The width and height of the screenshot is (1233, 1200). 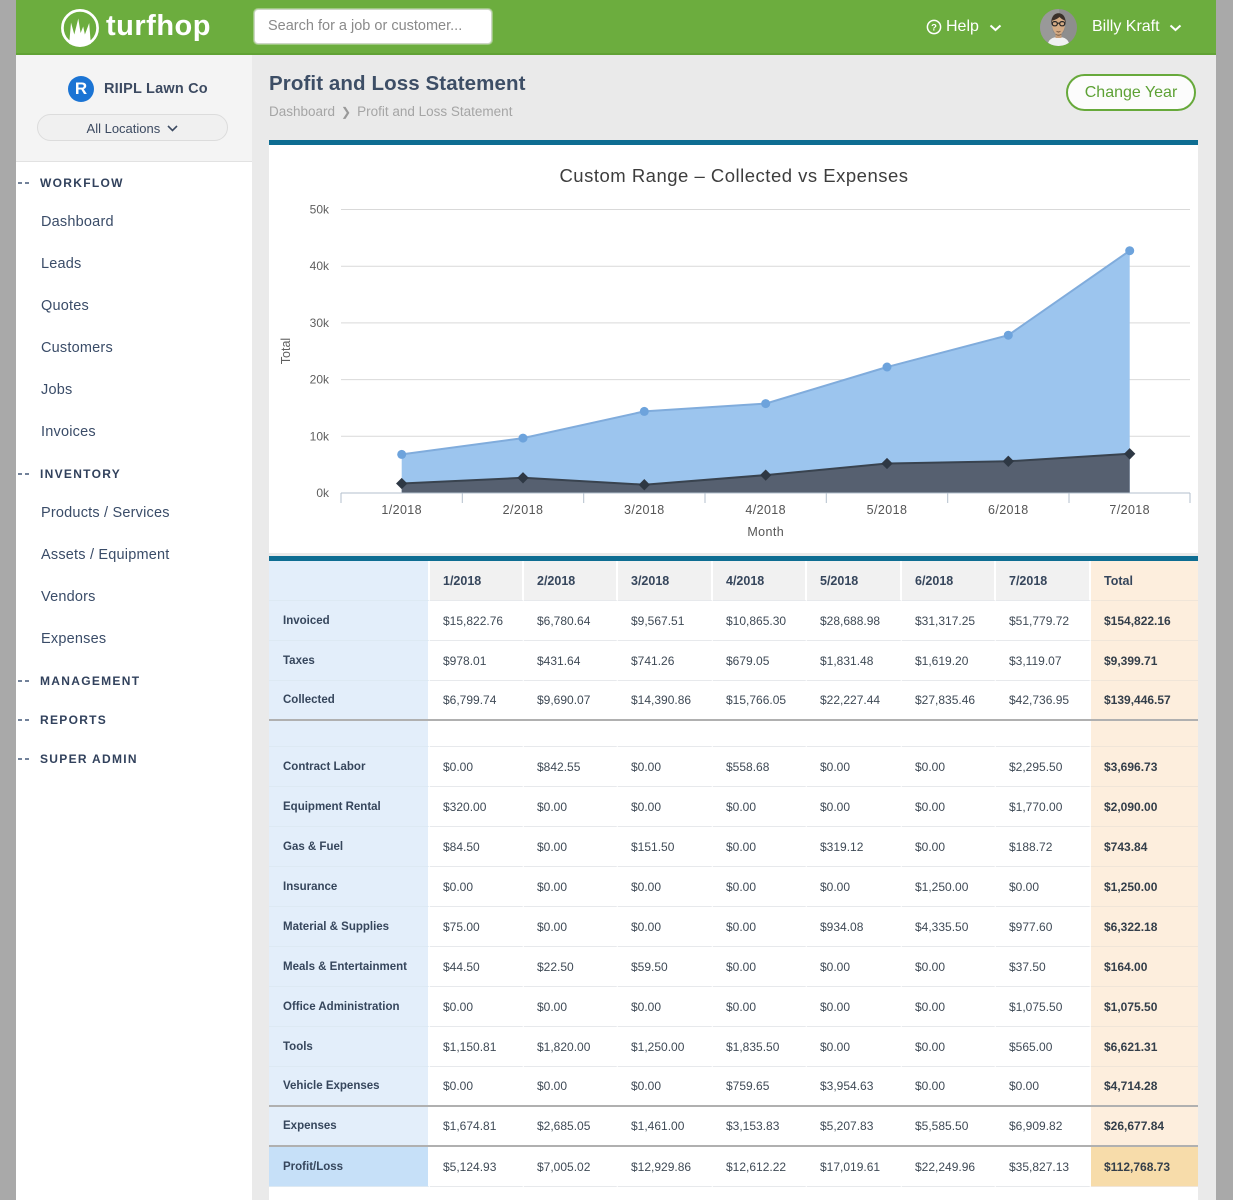 I want to click on svg-text: Month, so click(x=765, y=532).